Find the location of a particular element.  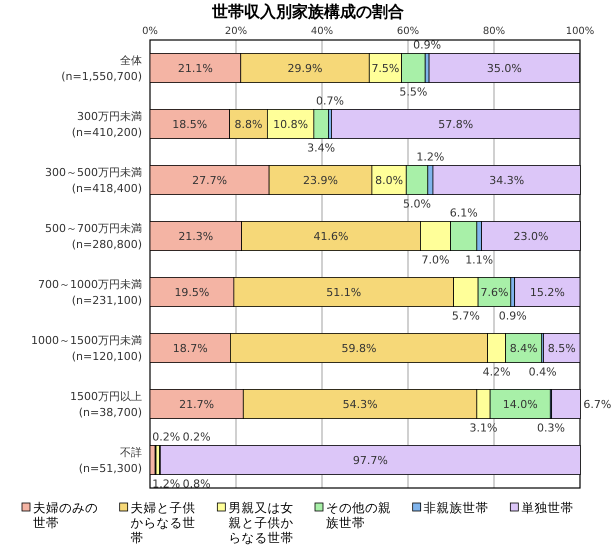

y-tick-label: 300～500万円未満 (n=418,400) is located at coordinates (93, 180).